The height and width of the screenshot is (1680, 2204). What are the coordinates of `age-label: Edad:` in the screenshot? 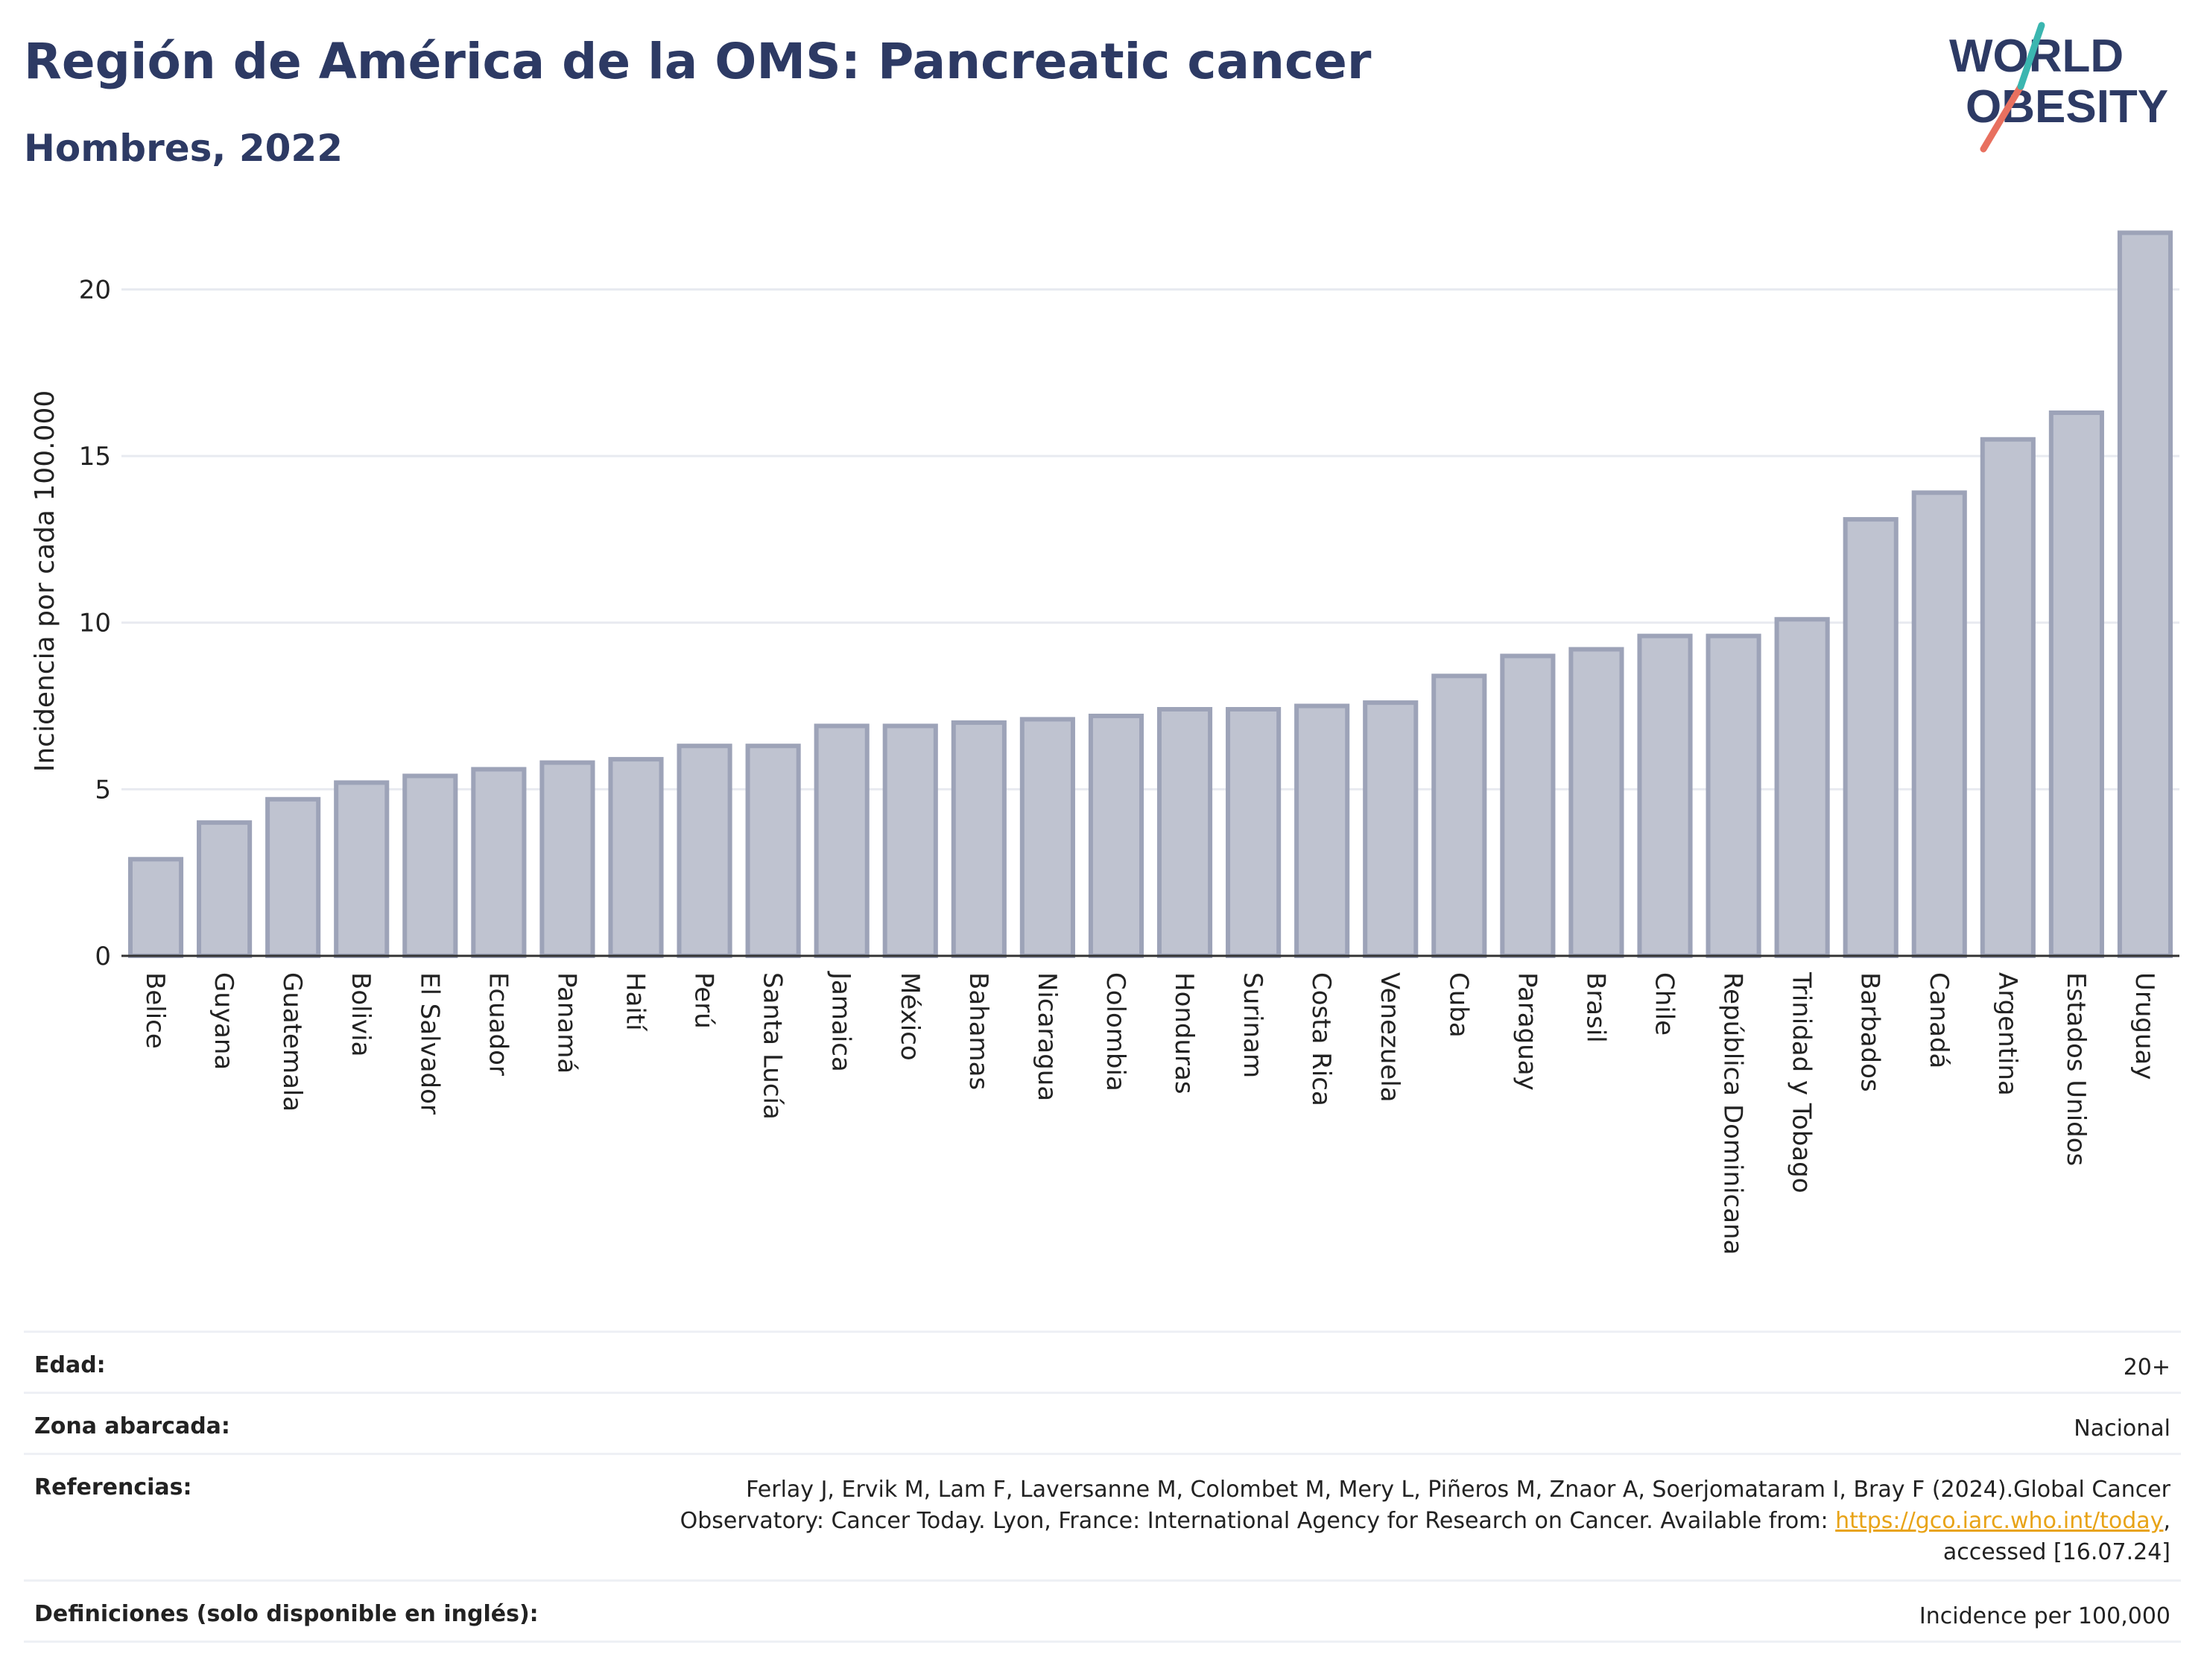 It's located at (70, 1365).